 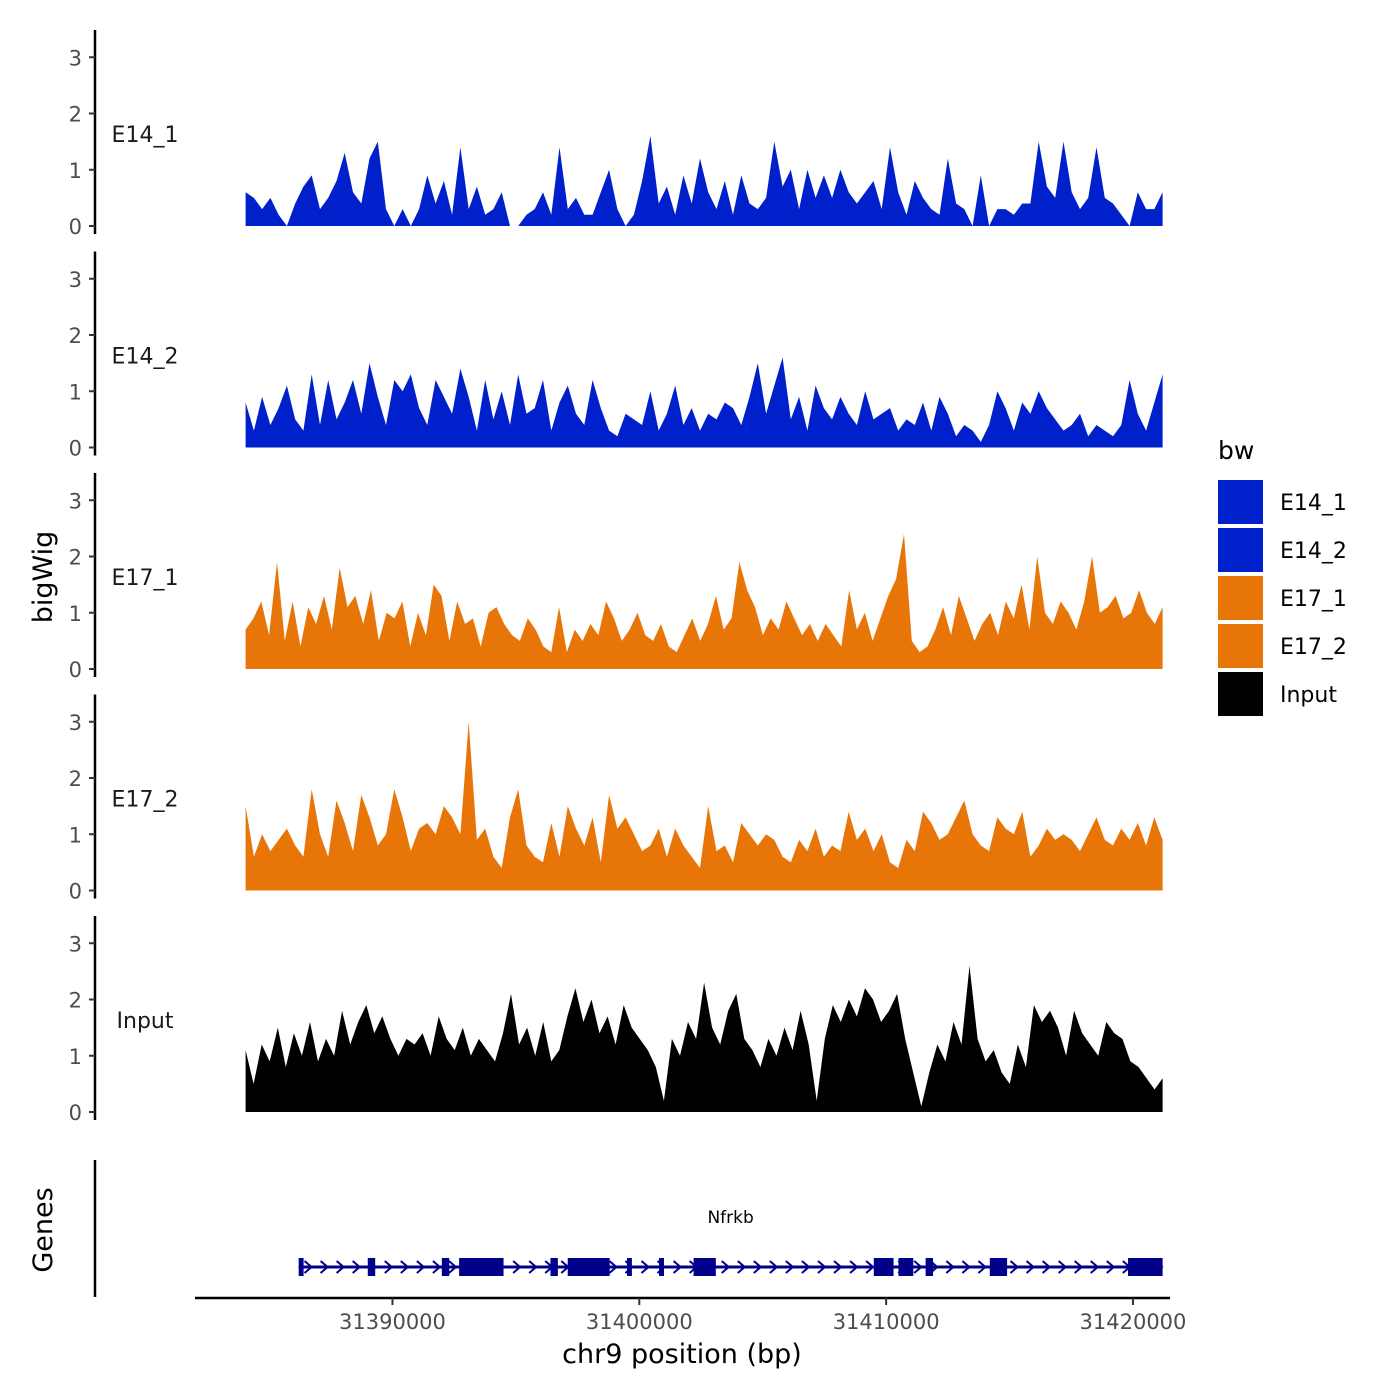 What do you see at coordinates (1313, 551) in the screenshot?
I see `legend-label: E14_2` at bounding box center [1313, 551].